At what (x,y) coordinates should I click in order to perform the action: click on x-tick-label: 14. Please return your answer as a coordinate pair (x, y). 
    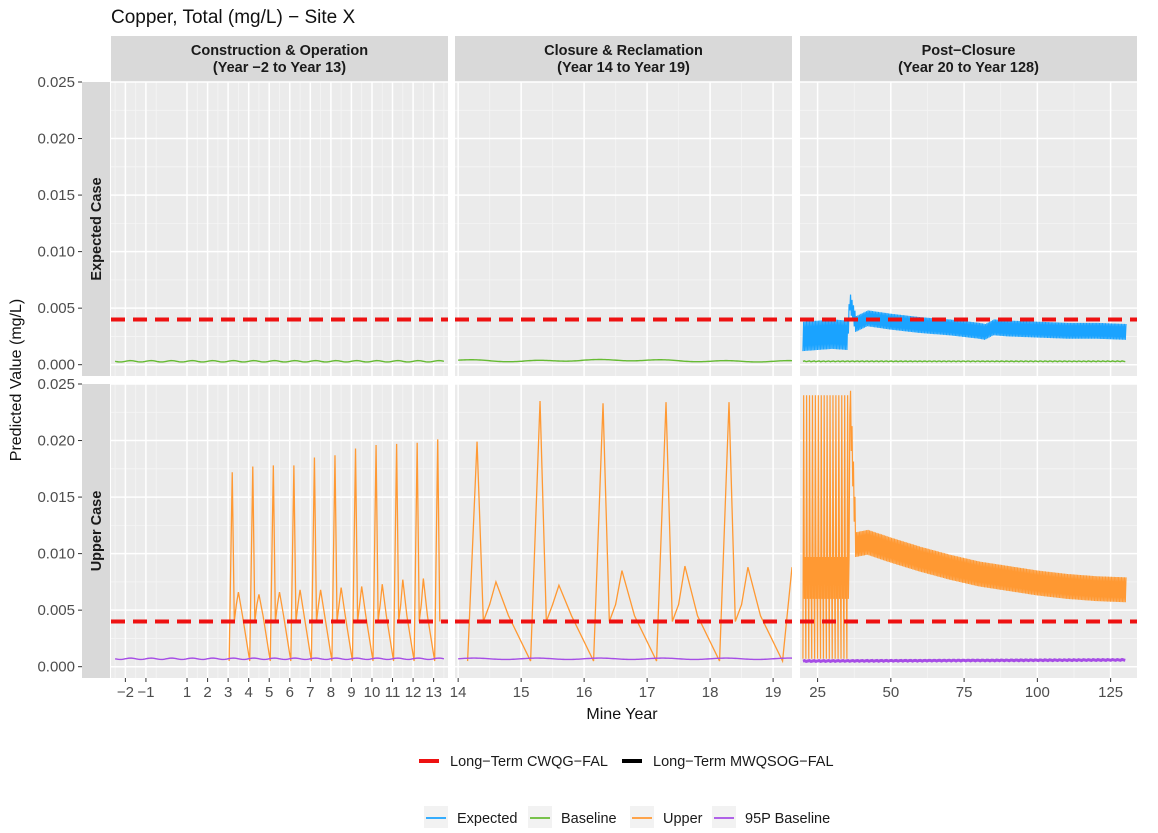
    Looking at the image, I should click on (458, 692).